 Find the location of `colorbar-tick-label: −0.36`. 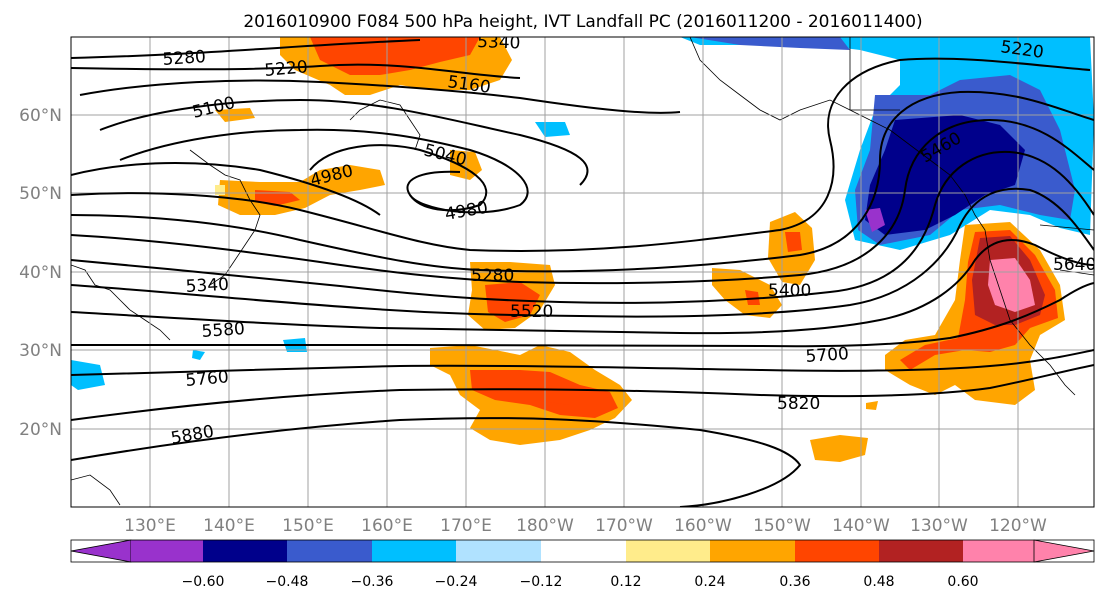

colorbar-tick-label: −0.36 is located at coordinates (372, 582).